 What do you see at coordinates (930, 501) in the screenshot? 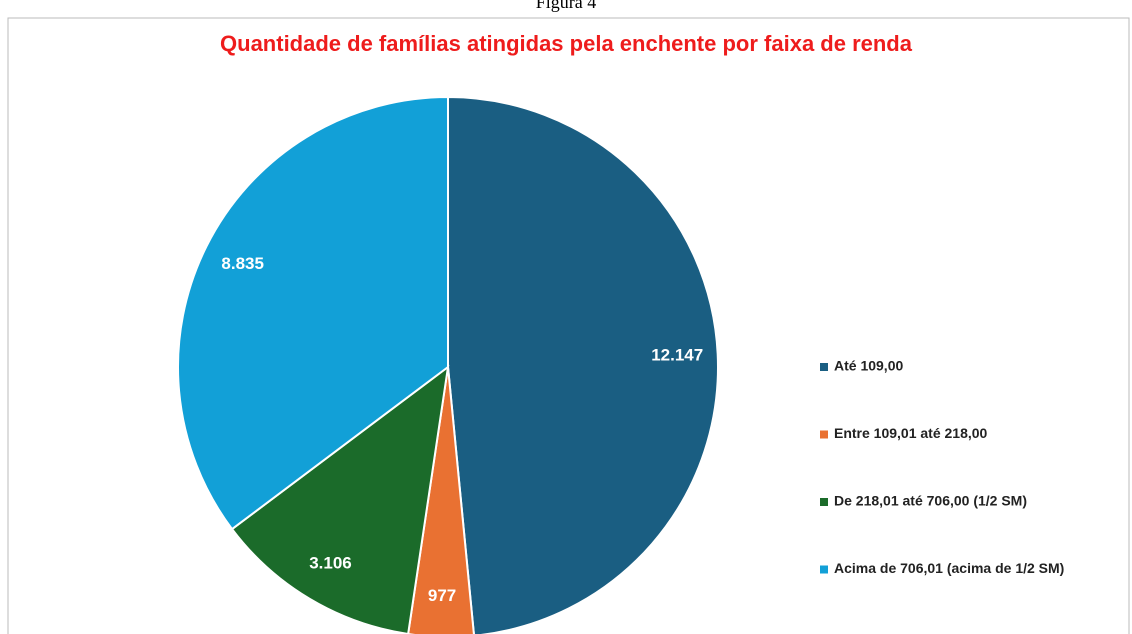
I see `legend-label: De 218,01 até 706,00 (1/2 SM)` at bounding box center [930, 501].